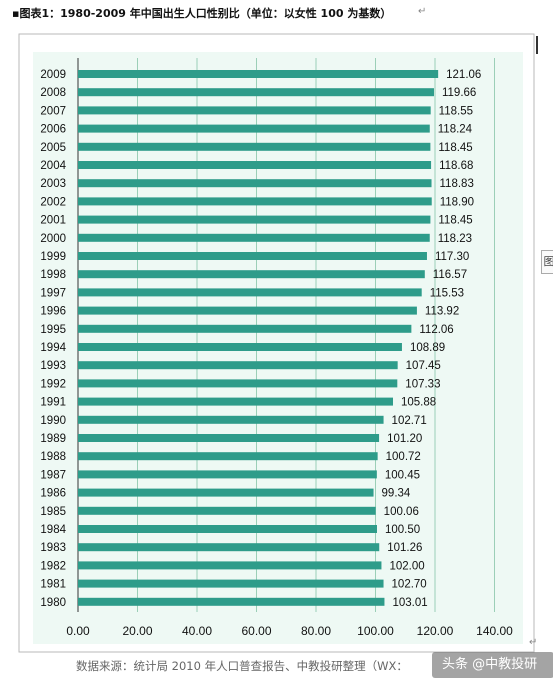 This screenshot has height=684, width=553. I want to click on value-label: 102.00, so click(406, 566).